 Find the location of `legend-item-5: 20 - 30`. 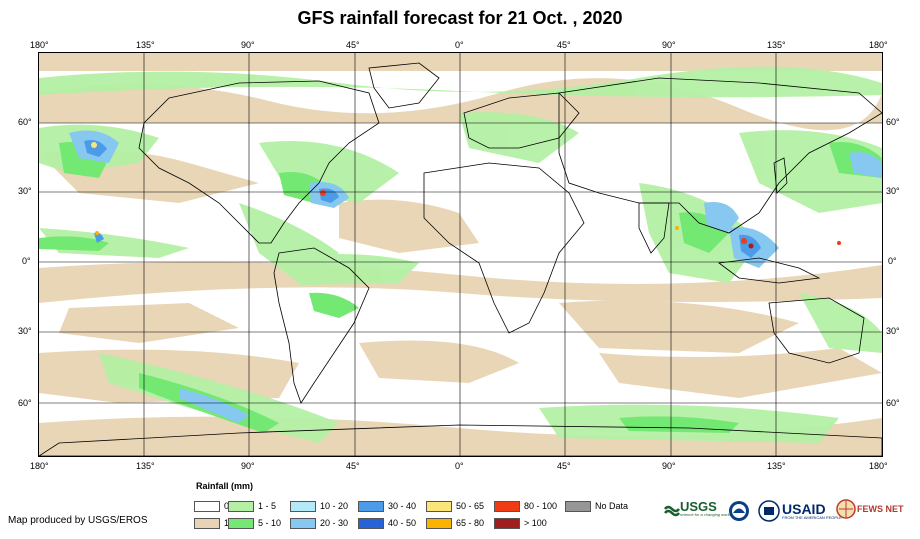

legend-item-5: 20 - 30 is located at coordinates (319, 523).